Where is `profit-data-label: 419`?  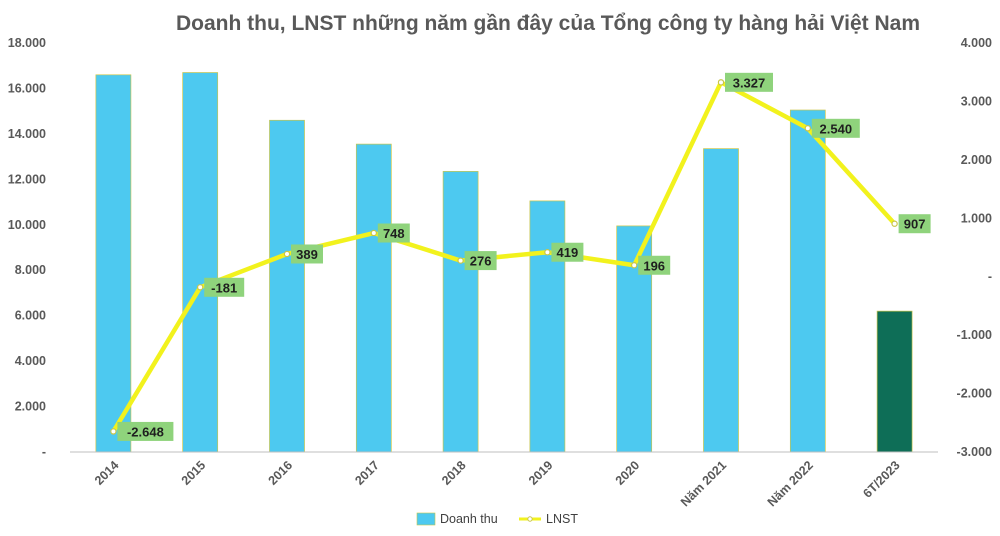 profit-data-label: 419 is located at coordinates (568, 252).